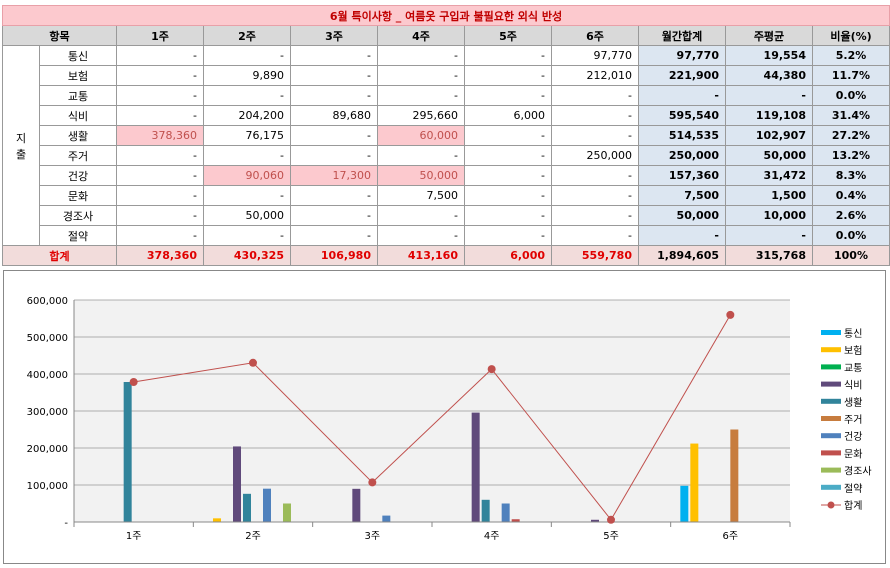  I want to click on bar-통신, so click(684, 503).